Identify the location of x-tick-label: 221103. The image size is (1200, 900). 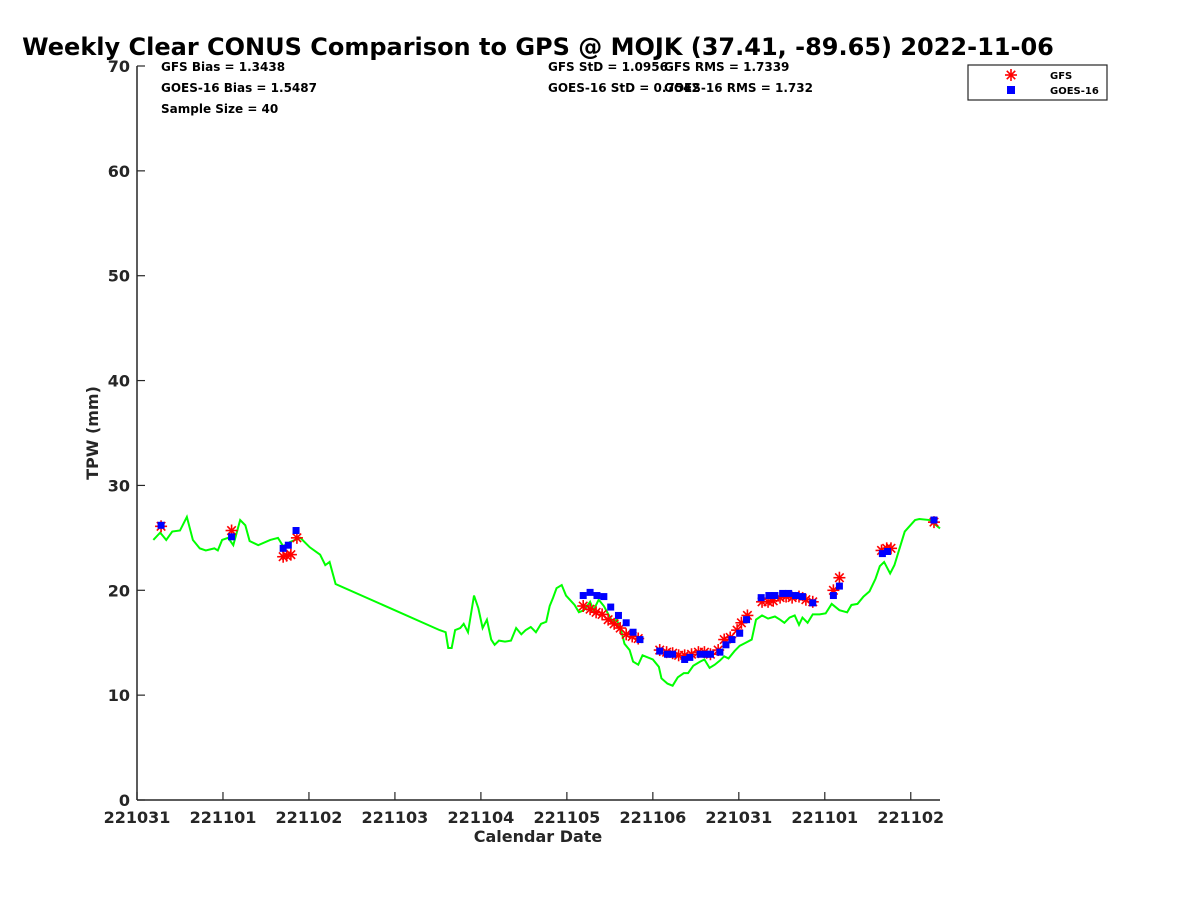
(395, 817).